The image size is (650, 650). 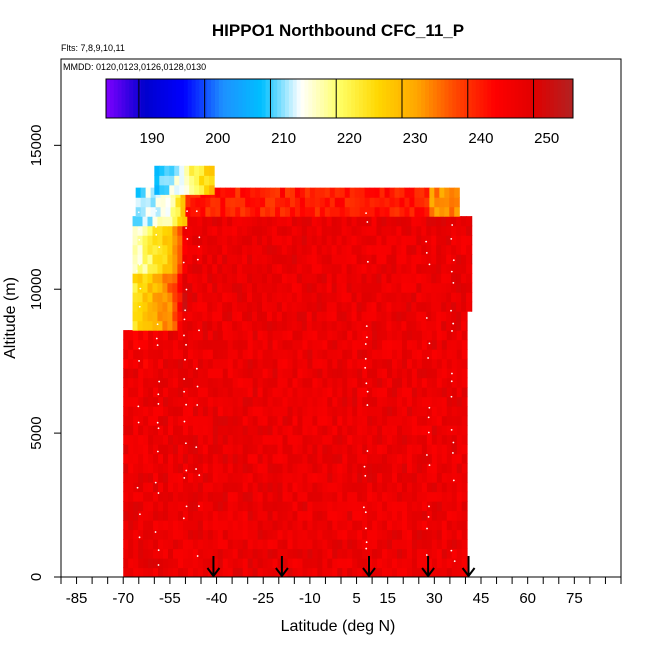 I want to click on colorbar-step, so click(x=431, y=98).